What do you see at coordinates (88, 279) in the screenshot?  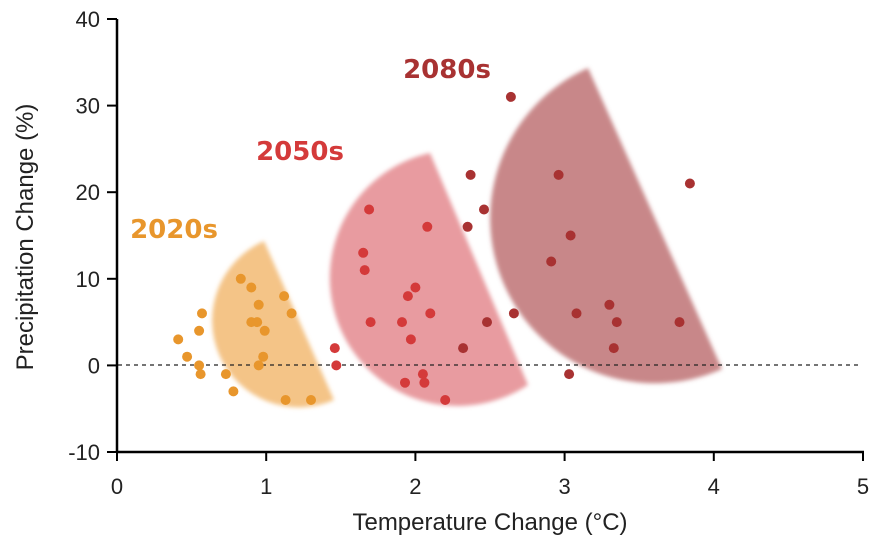 I see `y-tick-label: 10` at bounding box center [88, 279].